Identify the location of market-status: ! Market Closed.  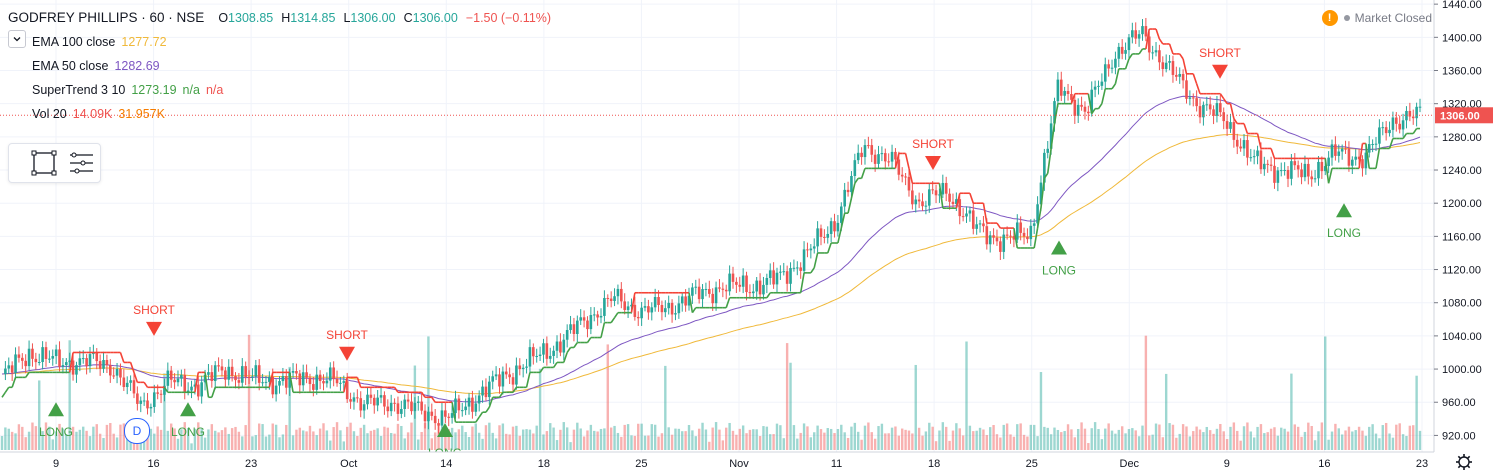
(1376, 18).